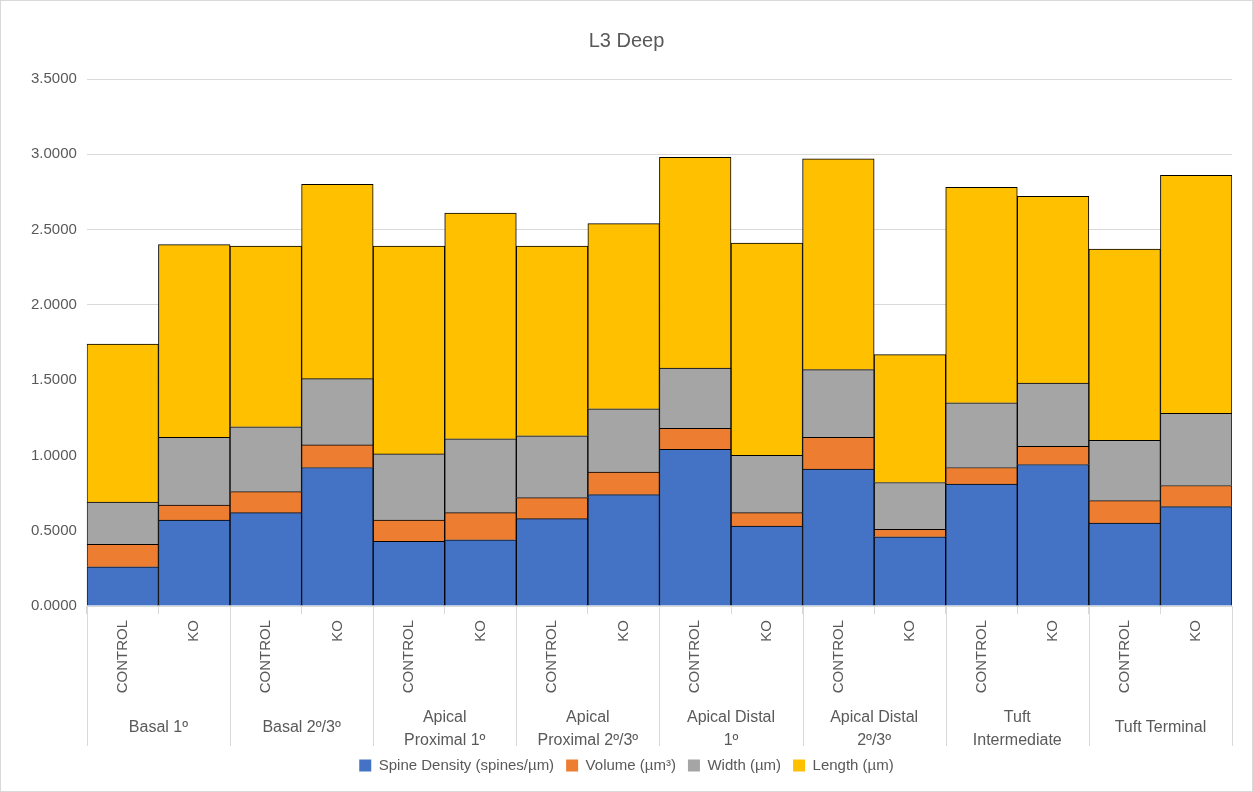 This screenshot has width=1253, height=792. Describe the element at coordinates (731, 728) in the screenshot. I see `text: Apical Distal 1º` at that location.